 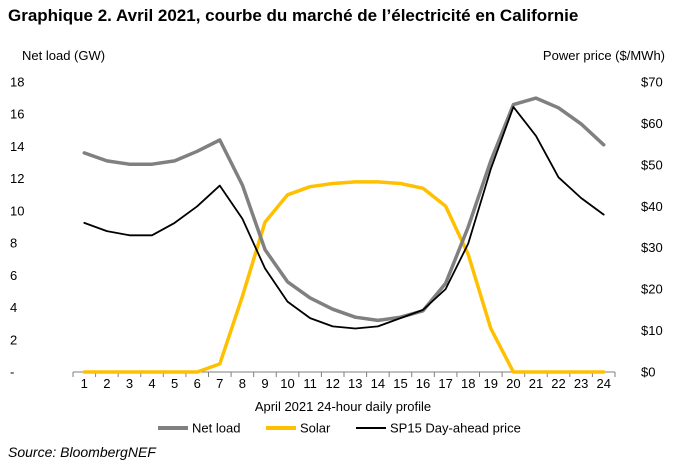 What do you see at coordinates (242, 383) in the screenshot?
I see `x-tick-label: 8` at bounding box center [242, 383].